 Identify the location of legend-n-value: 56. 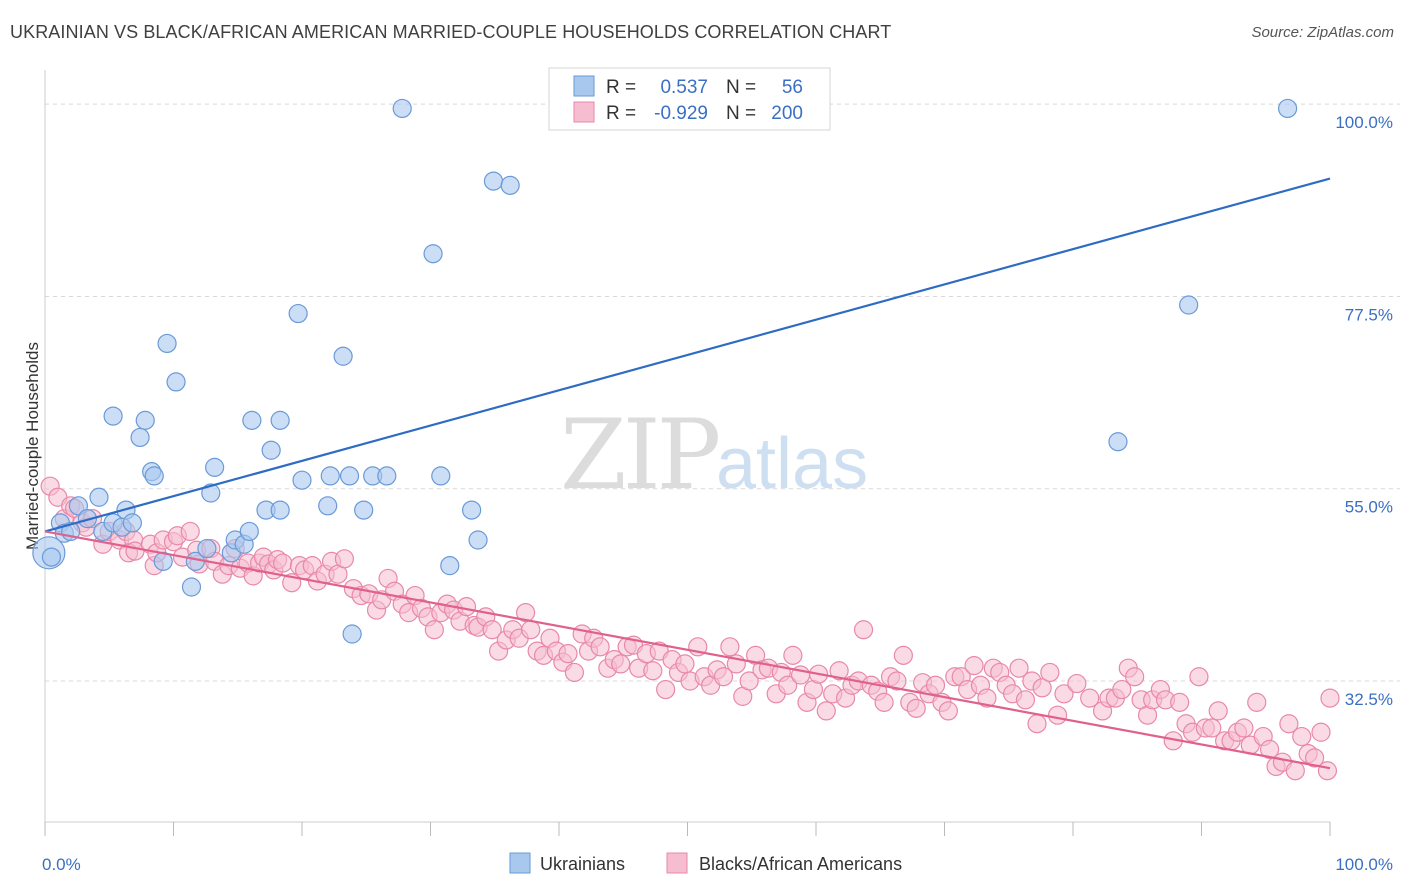
(792, 87).